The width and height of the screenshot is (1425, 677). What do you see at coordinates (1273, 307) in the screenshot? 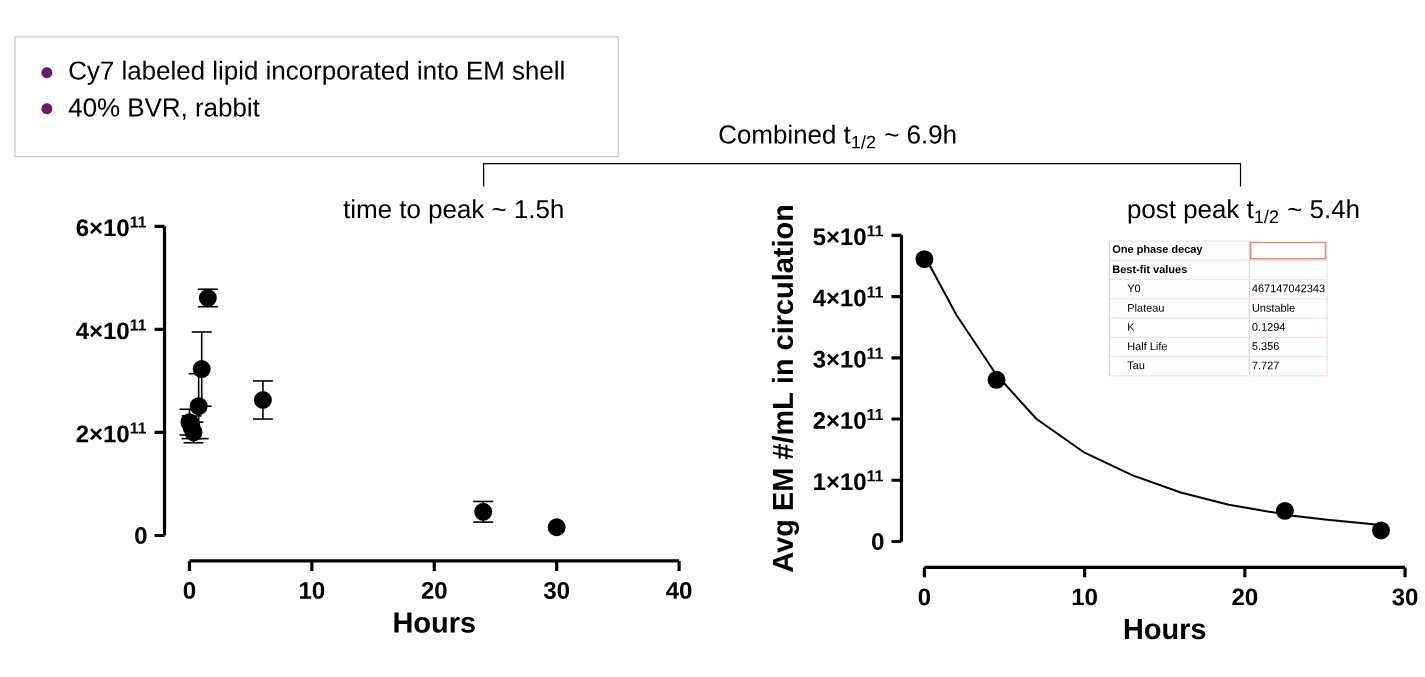
I see `annotation: Unstable` at bounding box center [1273, 307].